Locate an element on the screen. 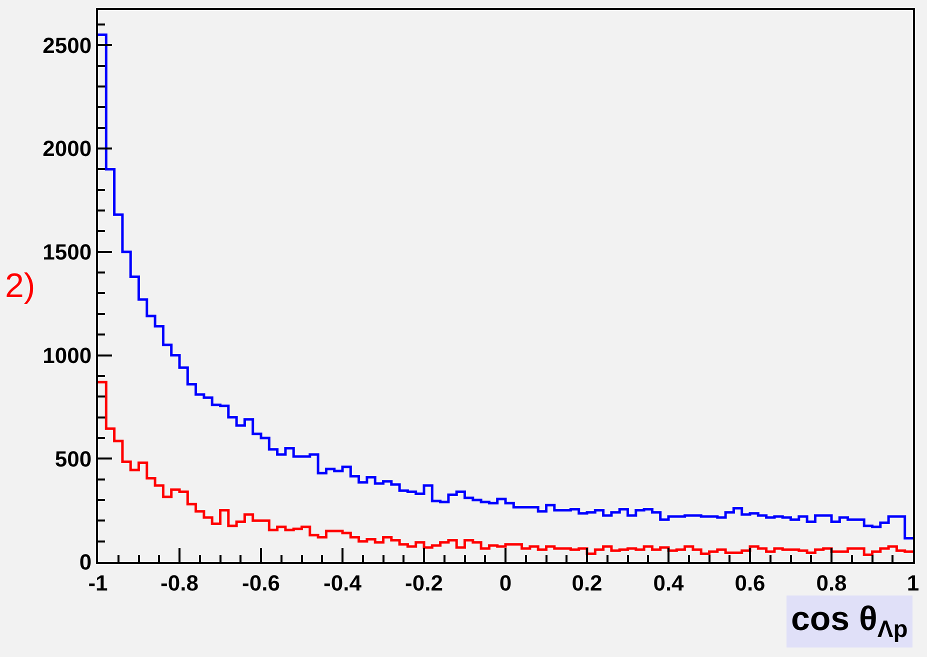 Image resolution: width=927 pixels, height=657 pixels. x-tick-label: 0 is located at coordinates (505, 583).